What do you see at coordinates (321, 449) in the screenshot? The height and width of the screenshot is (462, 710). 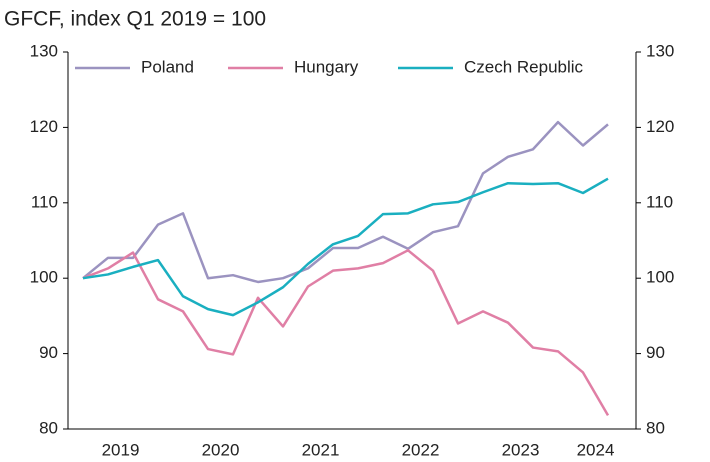 I see `x-tick-label: 2021` at bounding box center [321, 449].